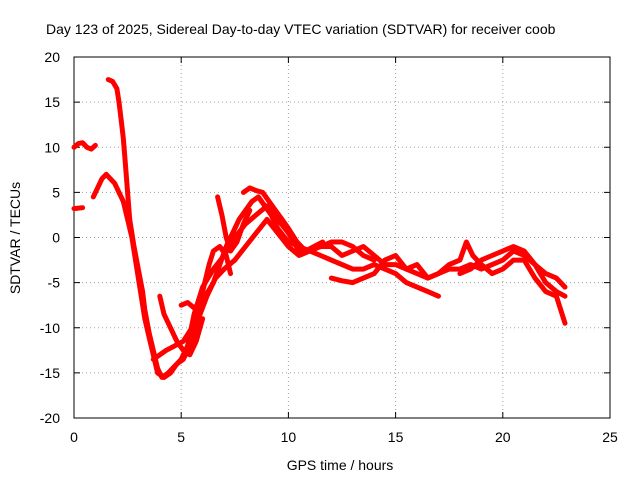  I want to click on x-tick-label: 5, so click(181, 437).